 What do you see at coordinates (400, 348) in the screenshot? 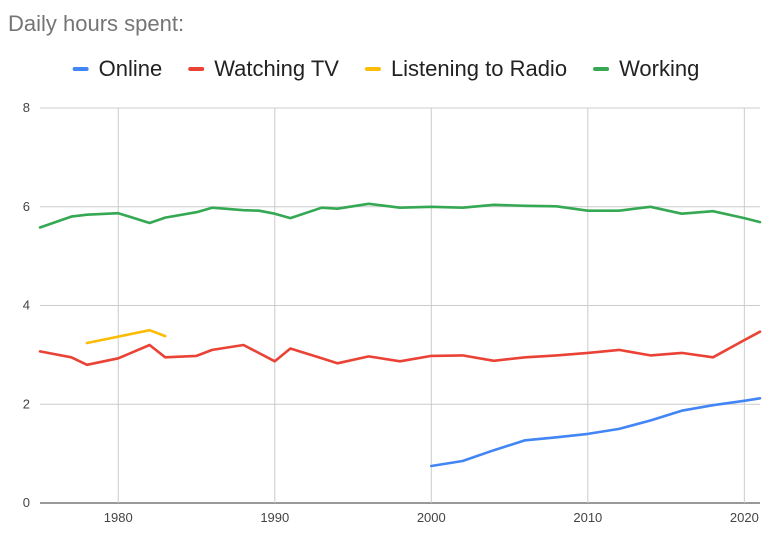
I see `series-line-watching-tv` at bounding box center [400, 348].